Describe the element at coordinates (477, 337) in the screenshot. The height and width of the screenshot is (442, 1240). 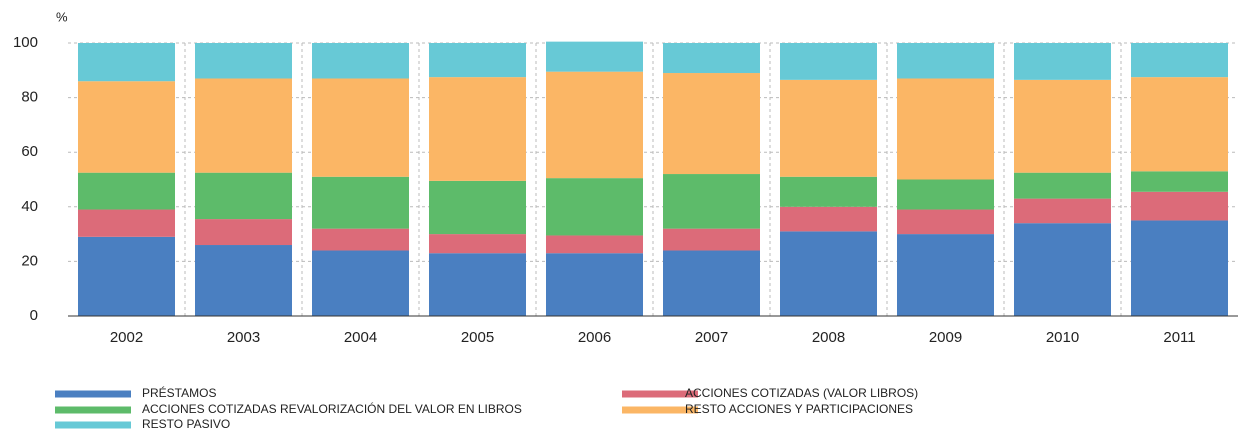
I see `x-tick-label: 2005` at that location.